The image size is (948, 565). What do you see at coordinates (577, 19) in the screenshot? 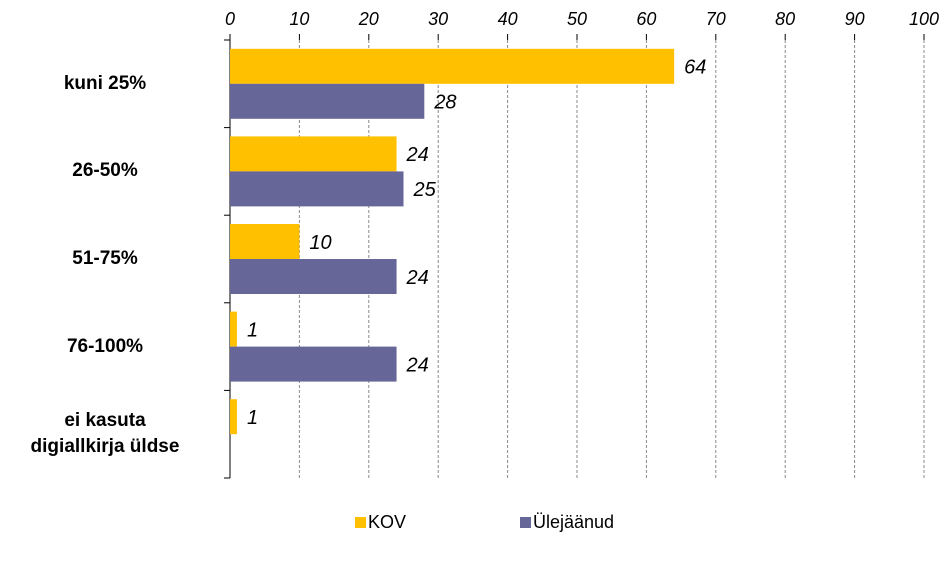
I see `x-tick-label: 50` at bounding box center [577, 19].